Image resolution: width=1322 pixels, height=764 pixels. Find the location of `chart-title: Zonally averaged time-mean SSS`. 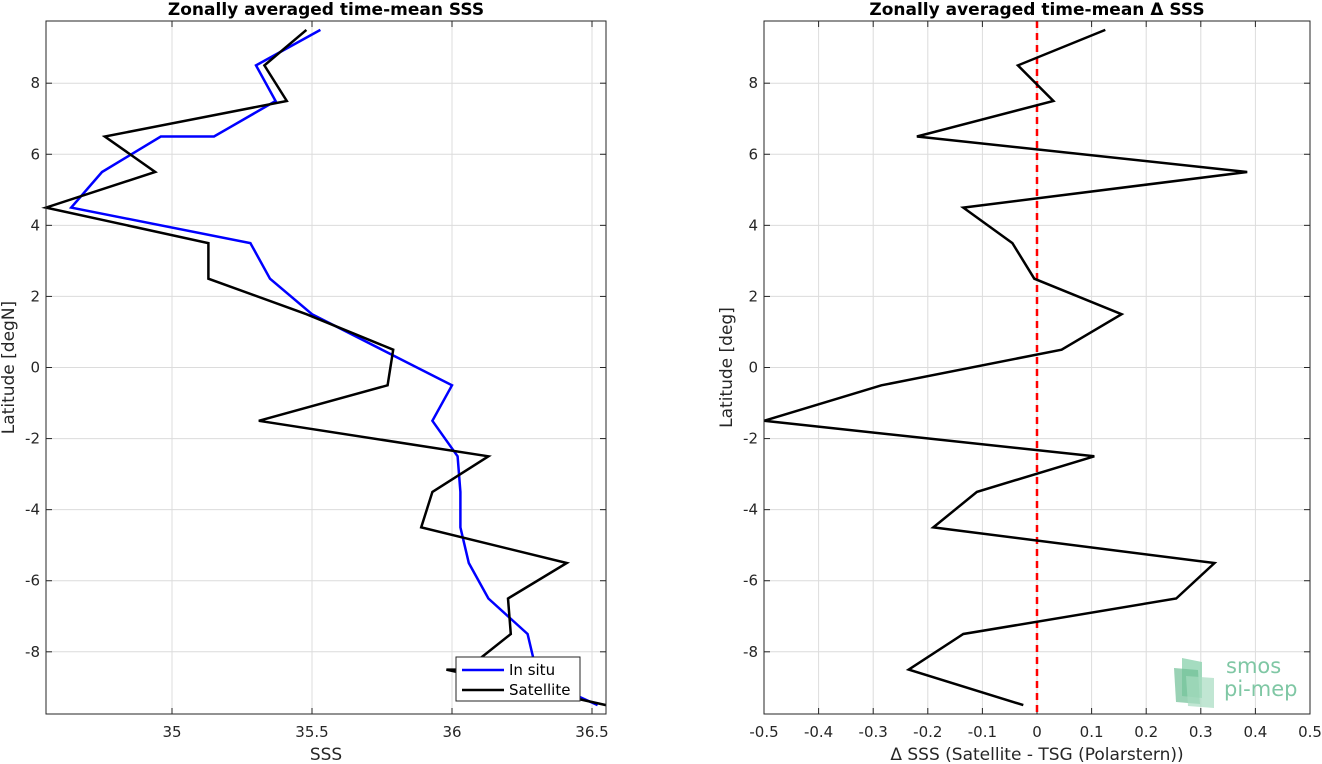

chart-title: Zonally averaged time-mean SSS is located at coordinates (326, 10).